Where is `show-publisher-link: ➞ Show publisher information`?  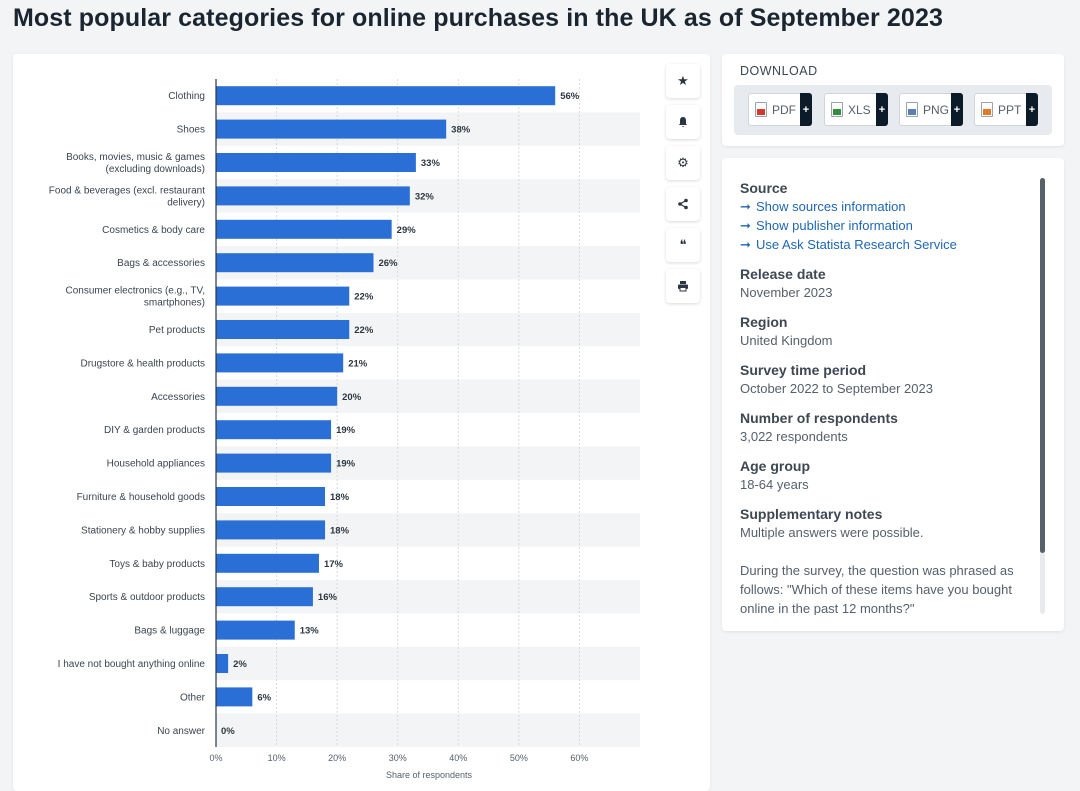
show-publisher-link: ➞ Show publisher information is located at coordinates (885, 225).